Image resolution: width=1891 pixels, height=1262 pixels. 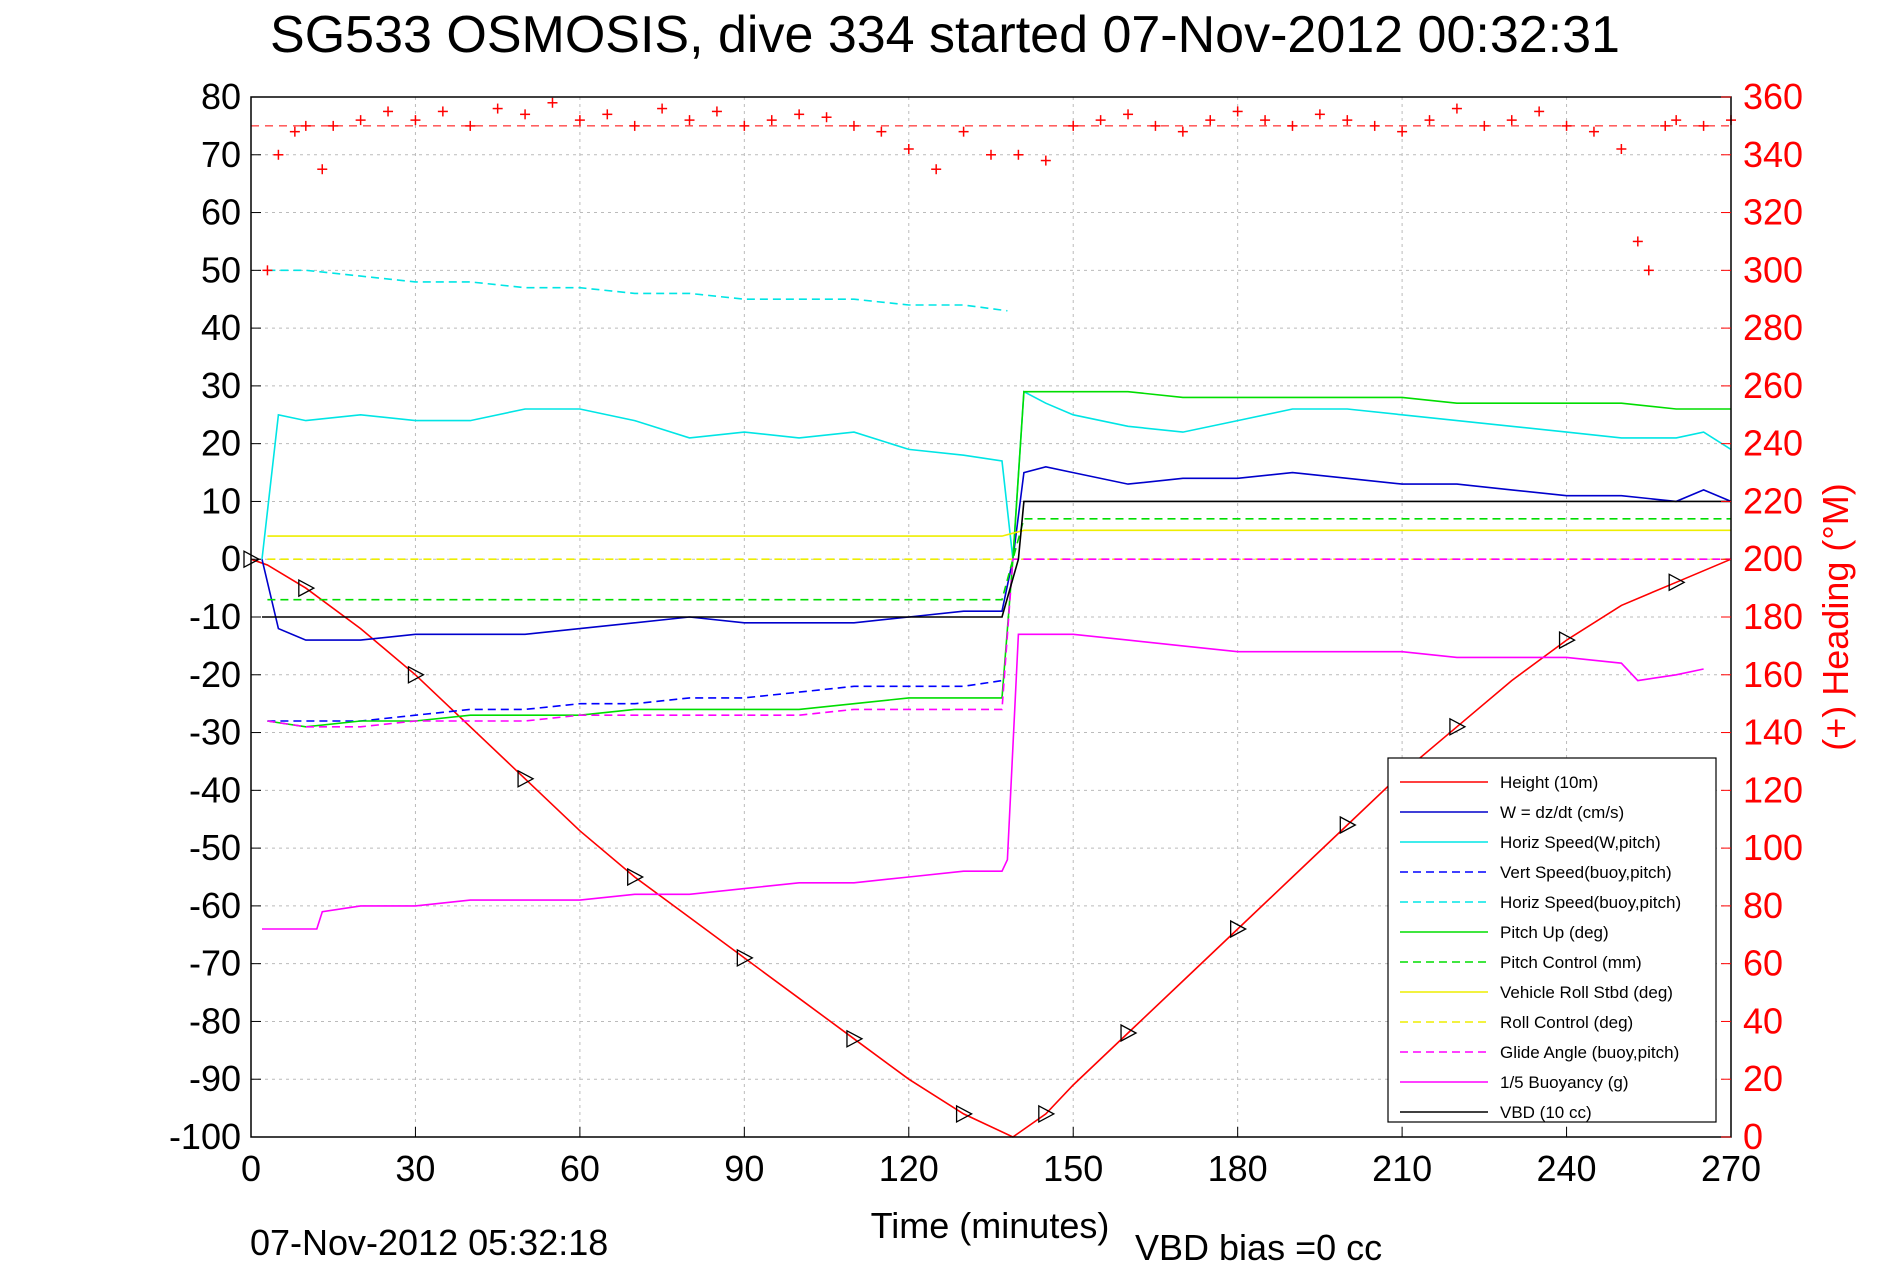 I want to click on tick-label-x: 90, so click(x=744, y=1168).